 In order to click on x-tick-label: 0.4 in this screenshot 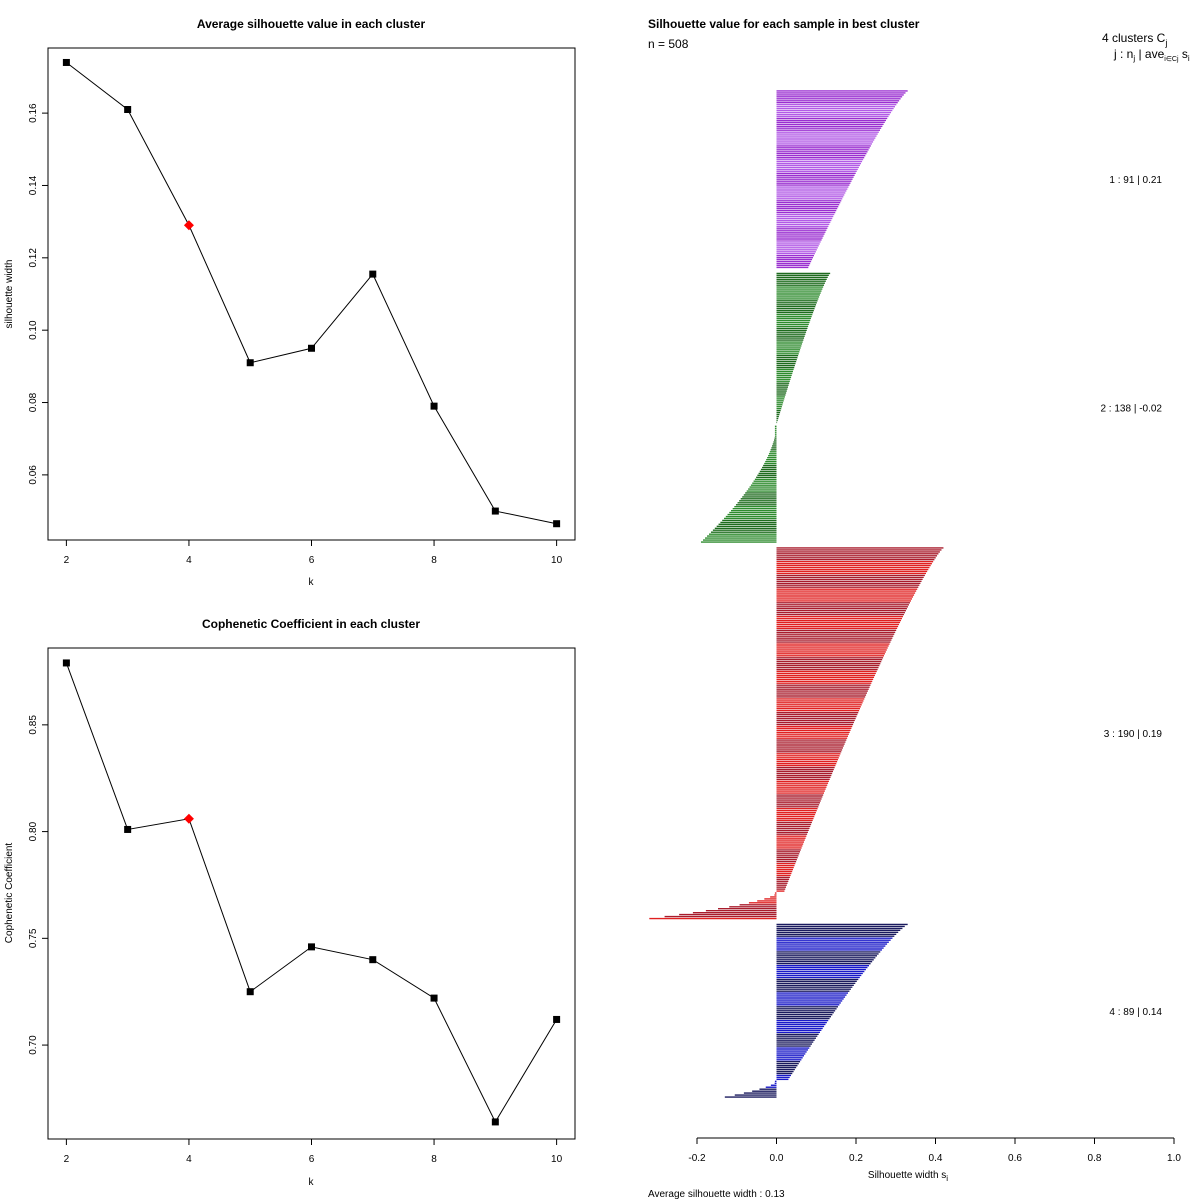, I will do `click(936, 1158)`.